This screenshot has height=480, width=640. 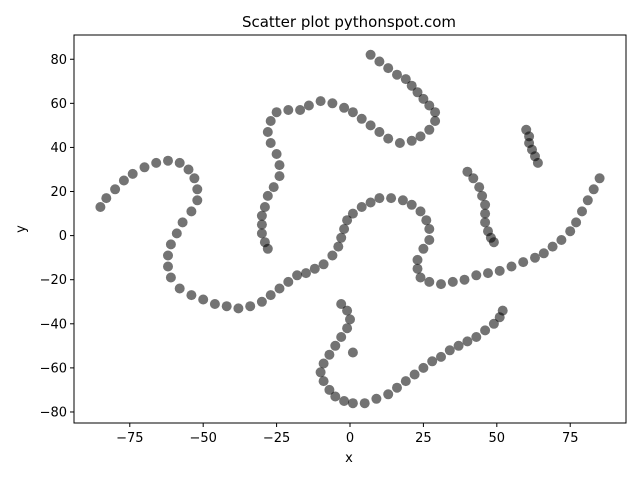 What do you see at coordinates (423, 438) in the screenshot?
I see `x-tick-label: 25` at bounding box center [423, 438].